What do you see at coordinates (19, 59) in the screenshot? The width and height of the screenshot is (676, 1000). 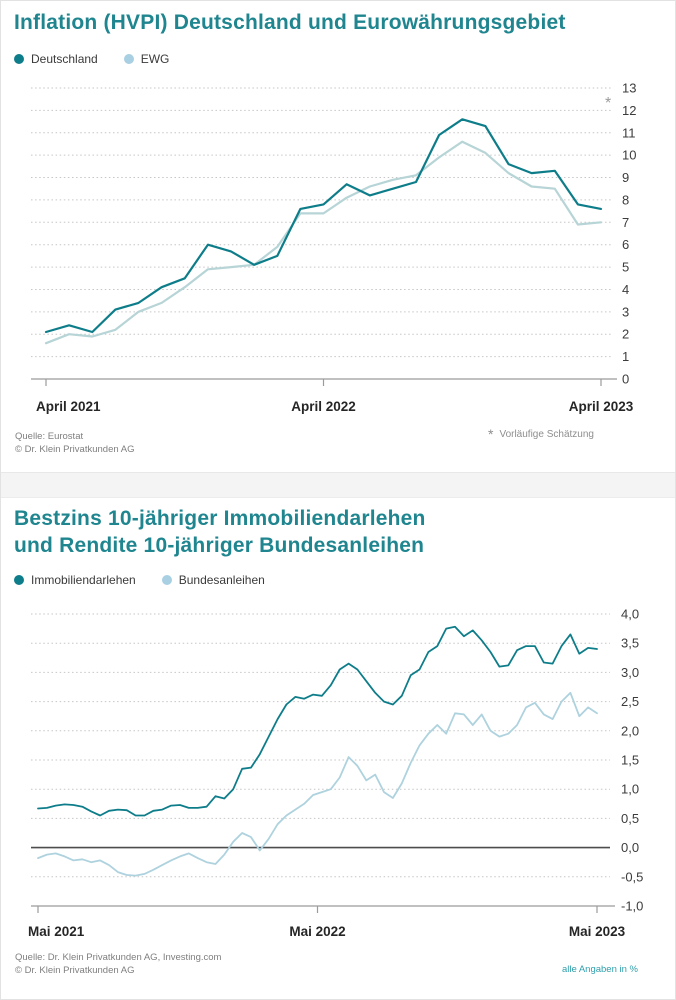 I see `legend-dot-deutschland` at bounding box center [19, 59].